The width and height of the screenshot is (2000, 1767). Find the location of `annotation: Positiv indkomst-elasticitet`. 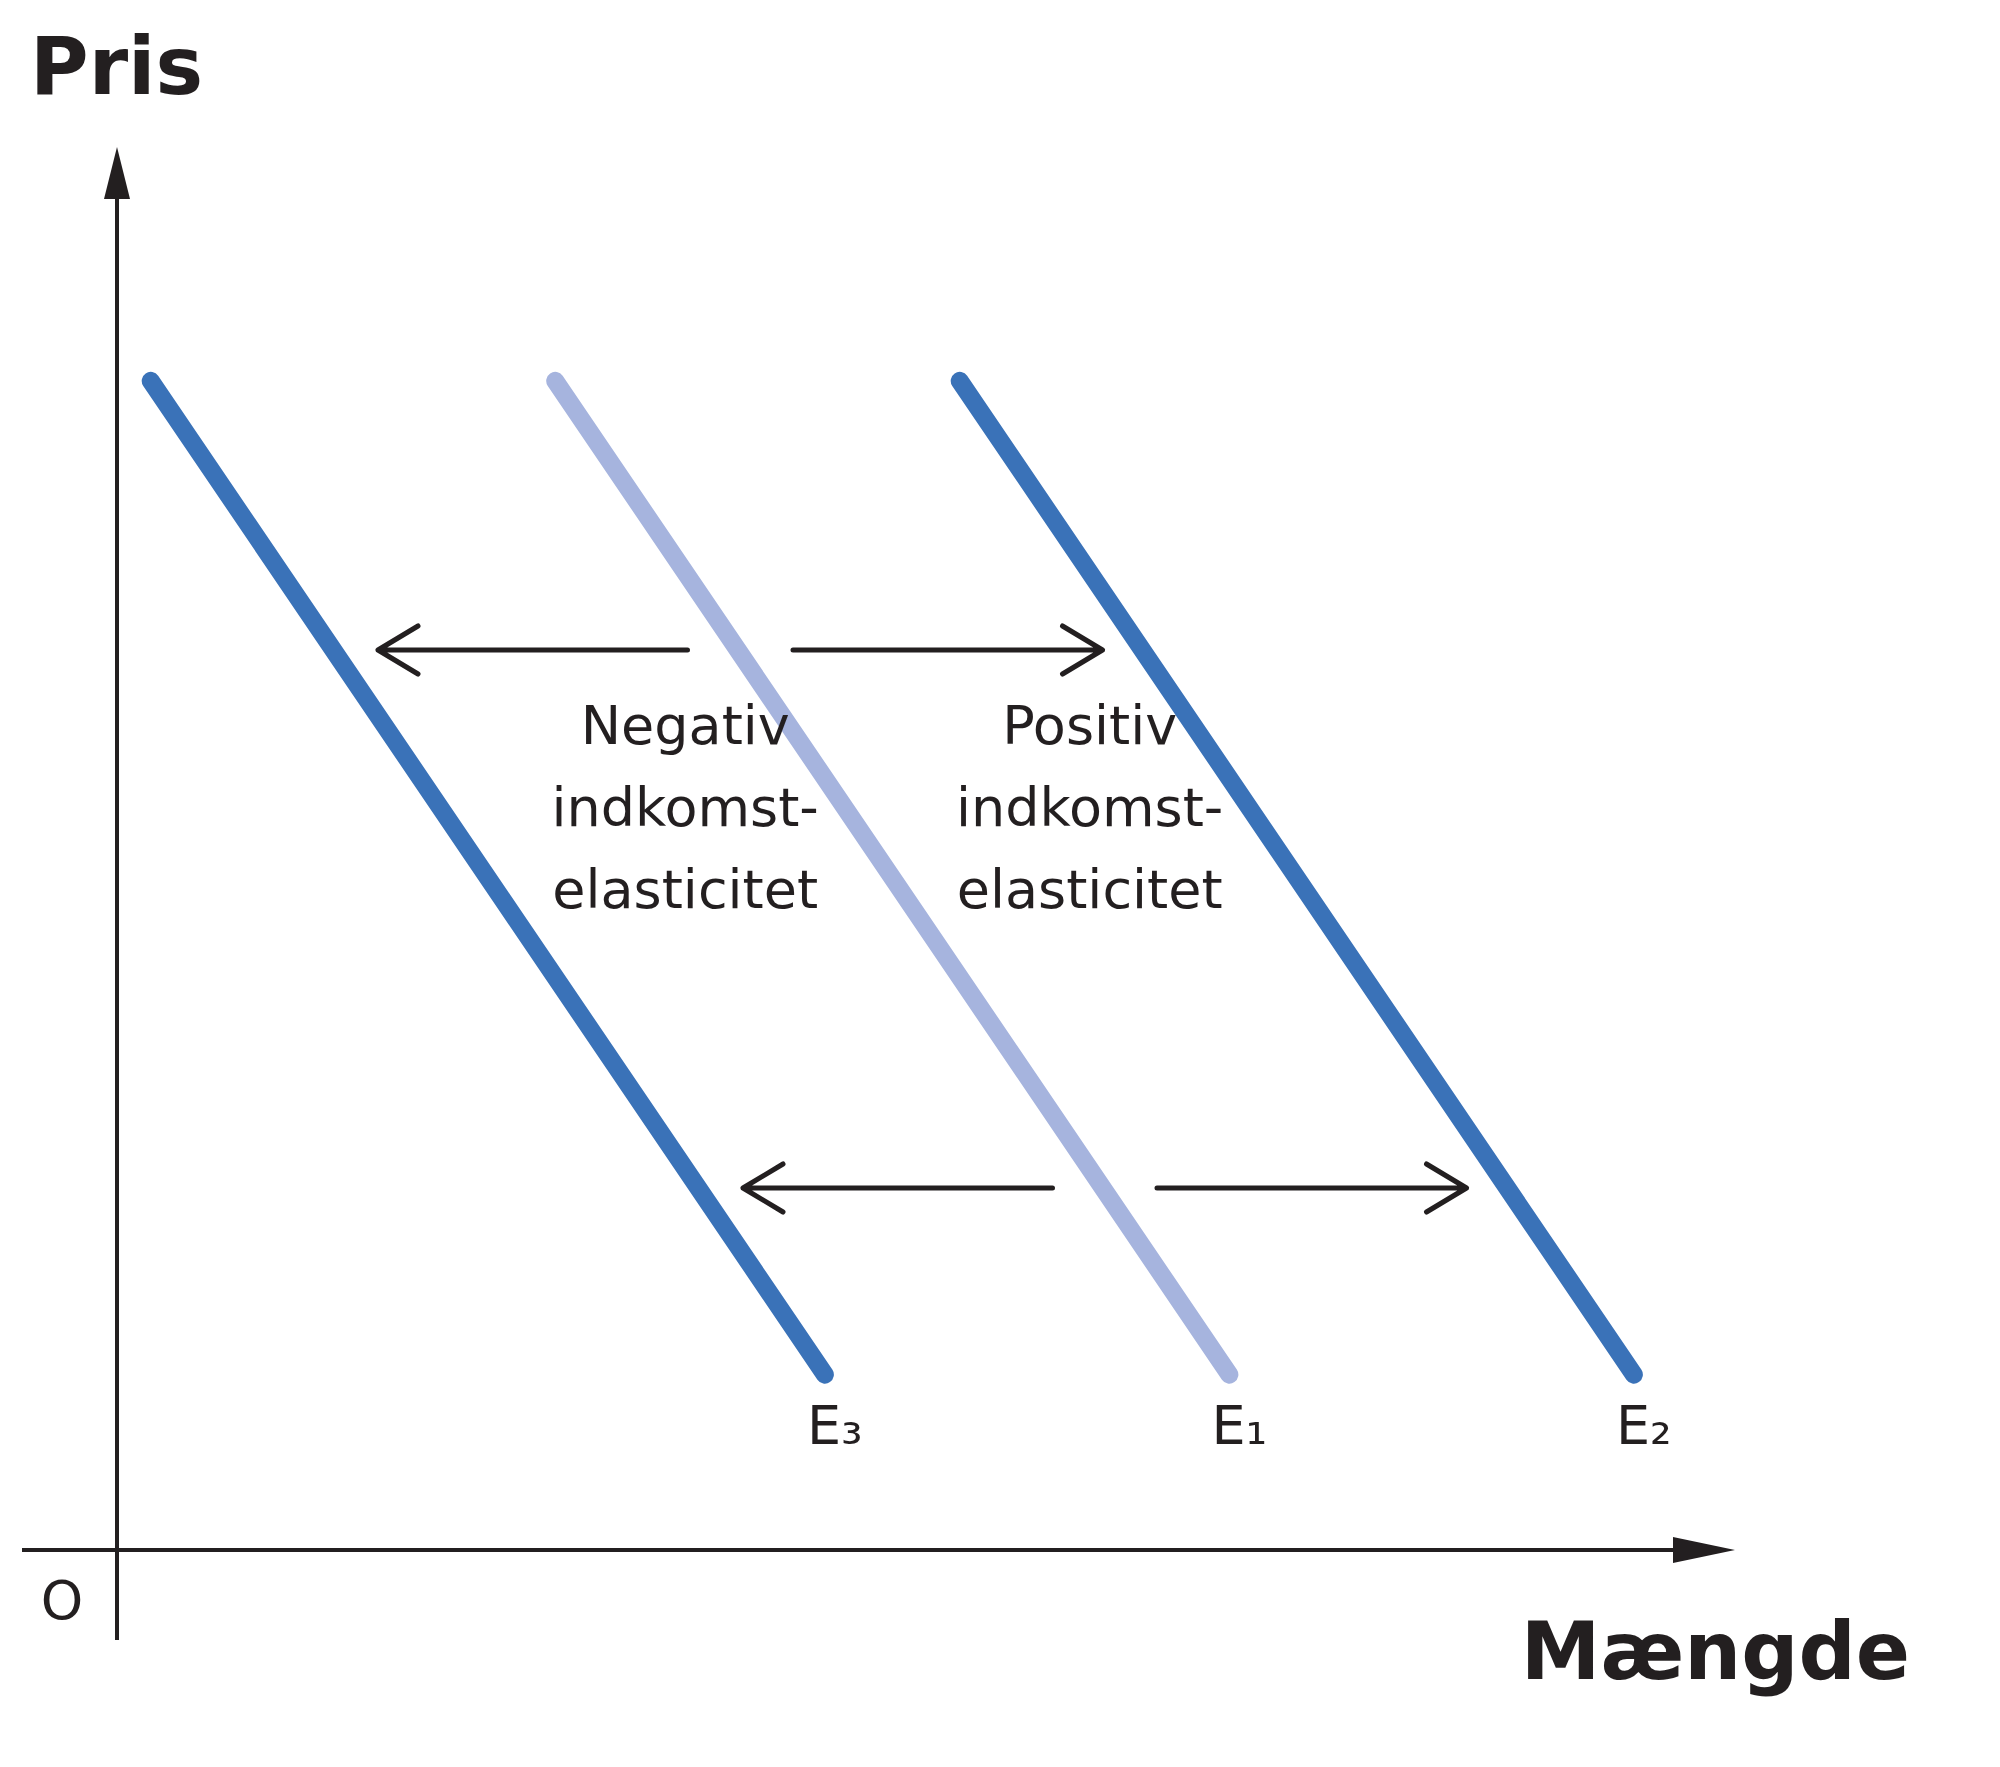

annotation: Positiv indkomst-elasticitet is located at coordinates (1090, 807).